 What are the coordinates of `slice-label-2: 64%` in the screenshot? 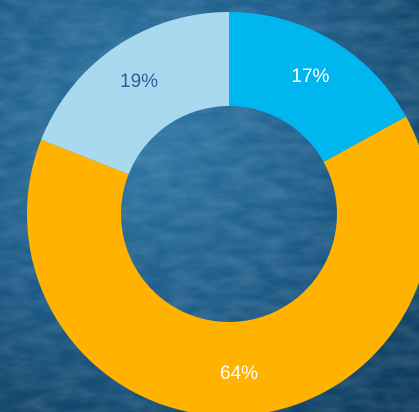 It's located at (239, 373).